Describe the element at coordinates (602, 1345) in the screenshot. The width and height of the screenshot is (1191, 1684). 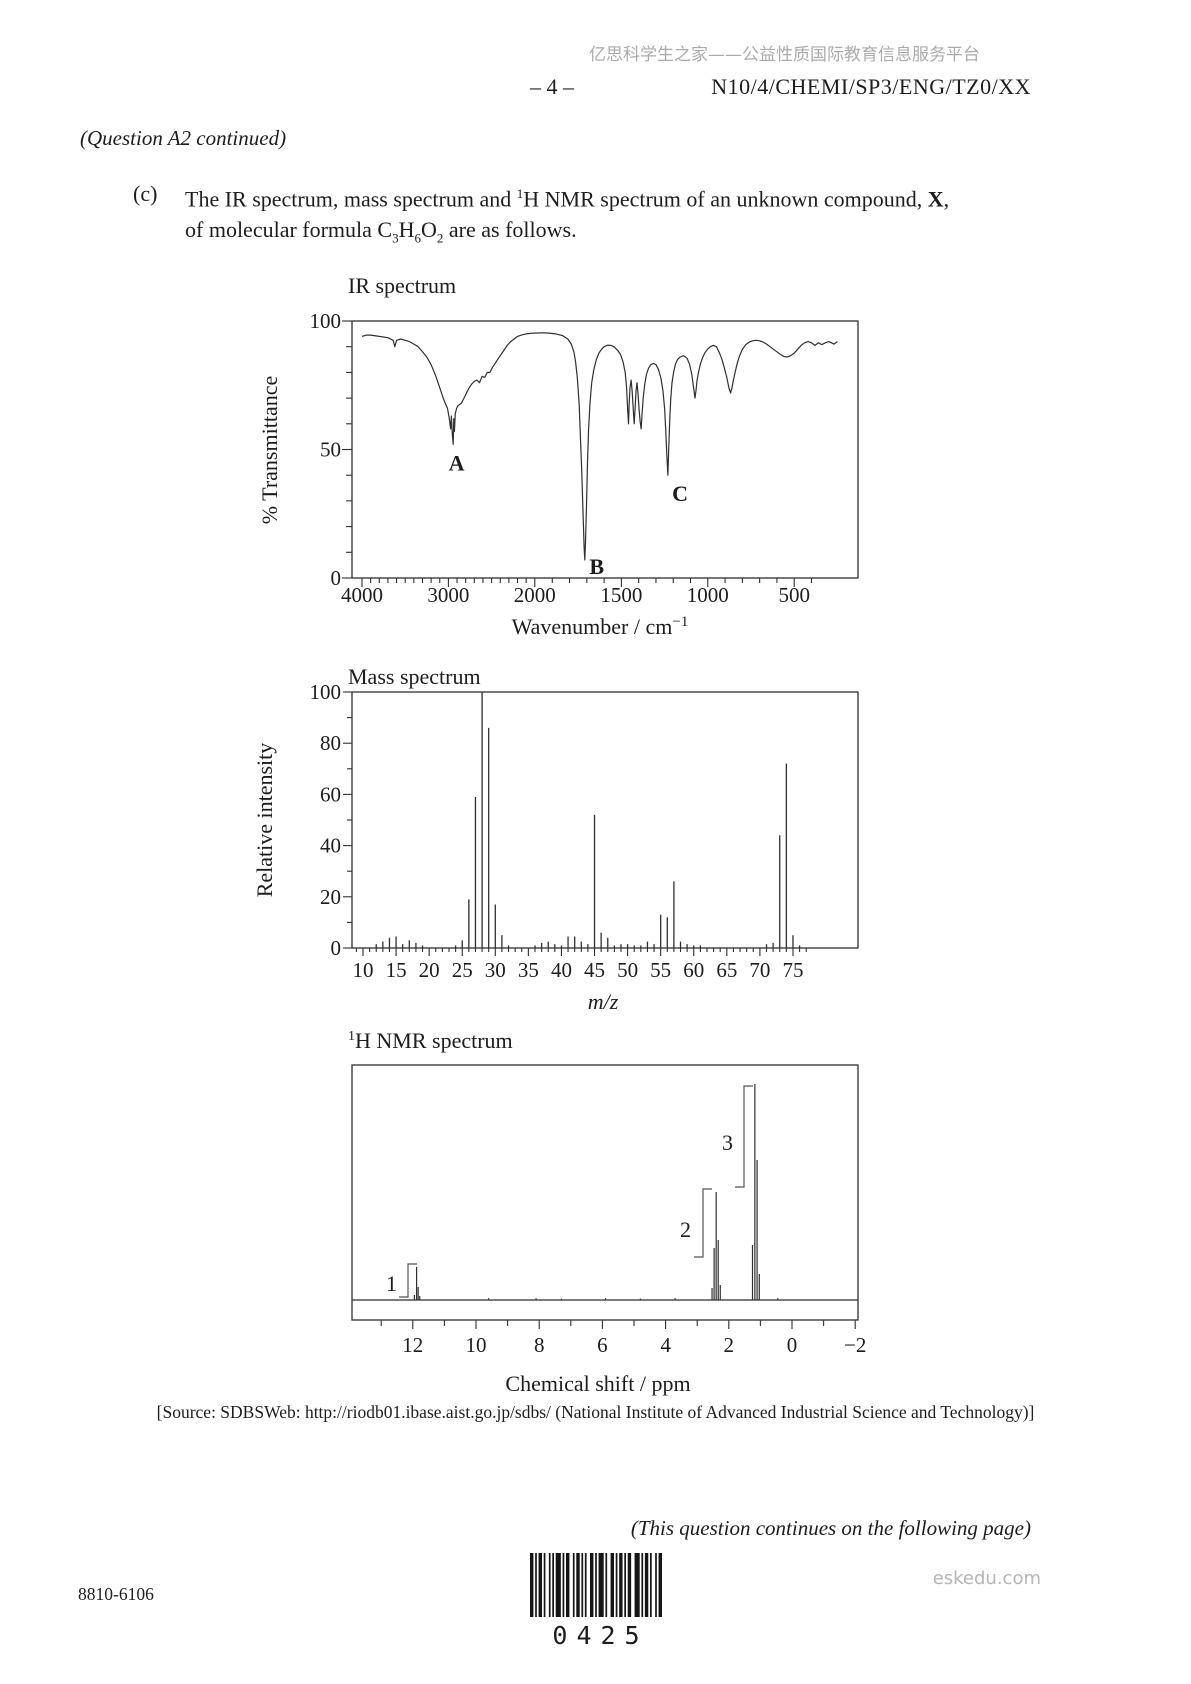
I see `svg-text: 6` at that location.